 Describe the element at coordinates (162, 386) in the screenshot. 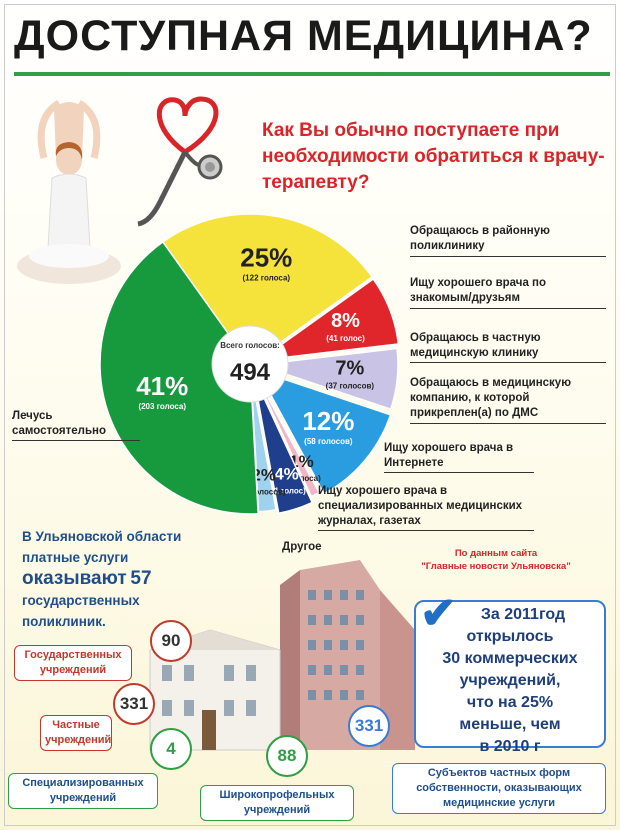

I see `pie-percent-label: 41%` at that location.